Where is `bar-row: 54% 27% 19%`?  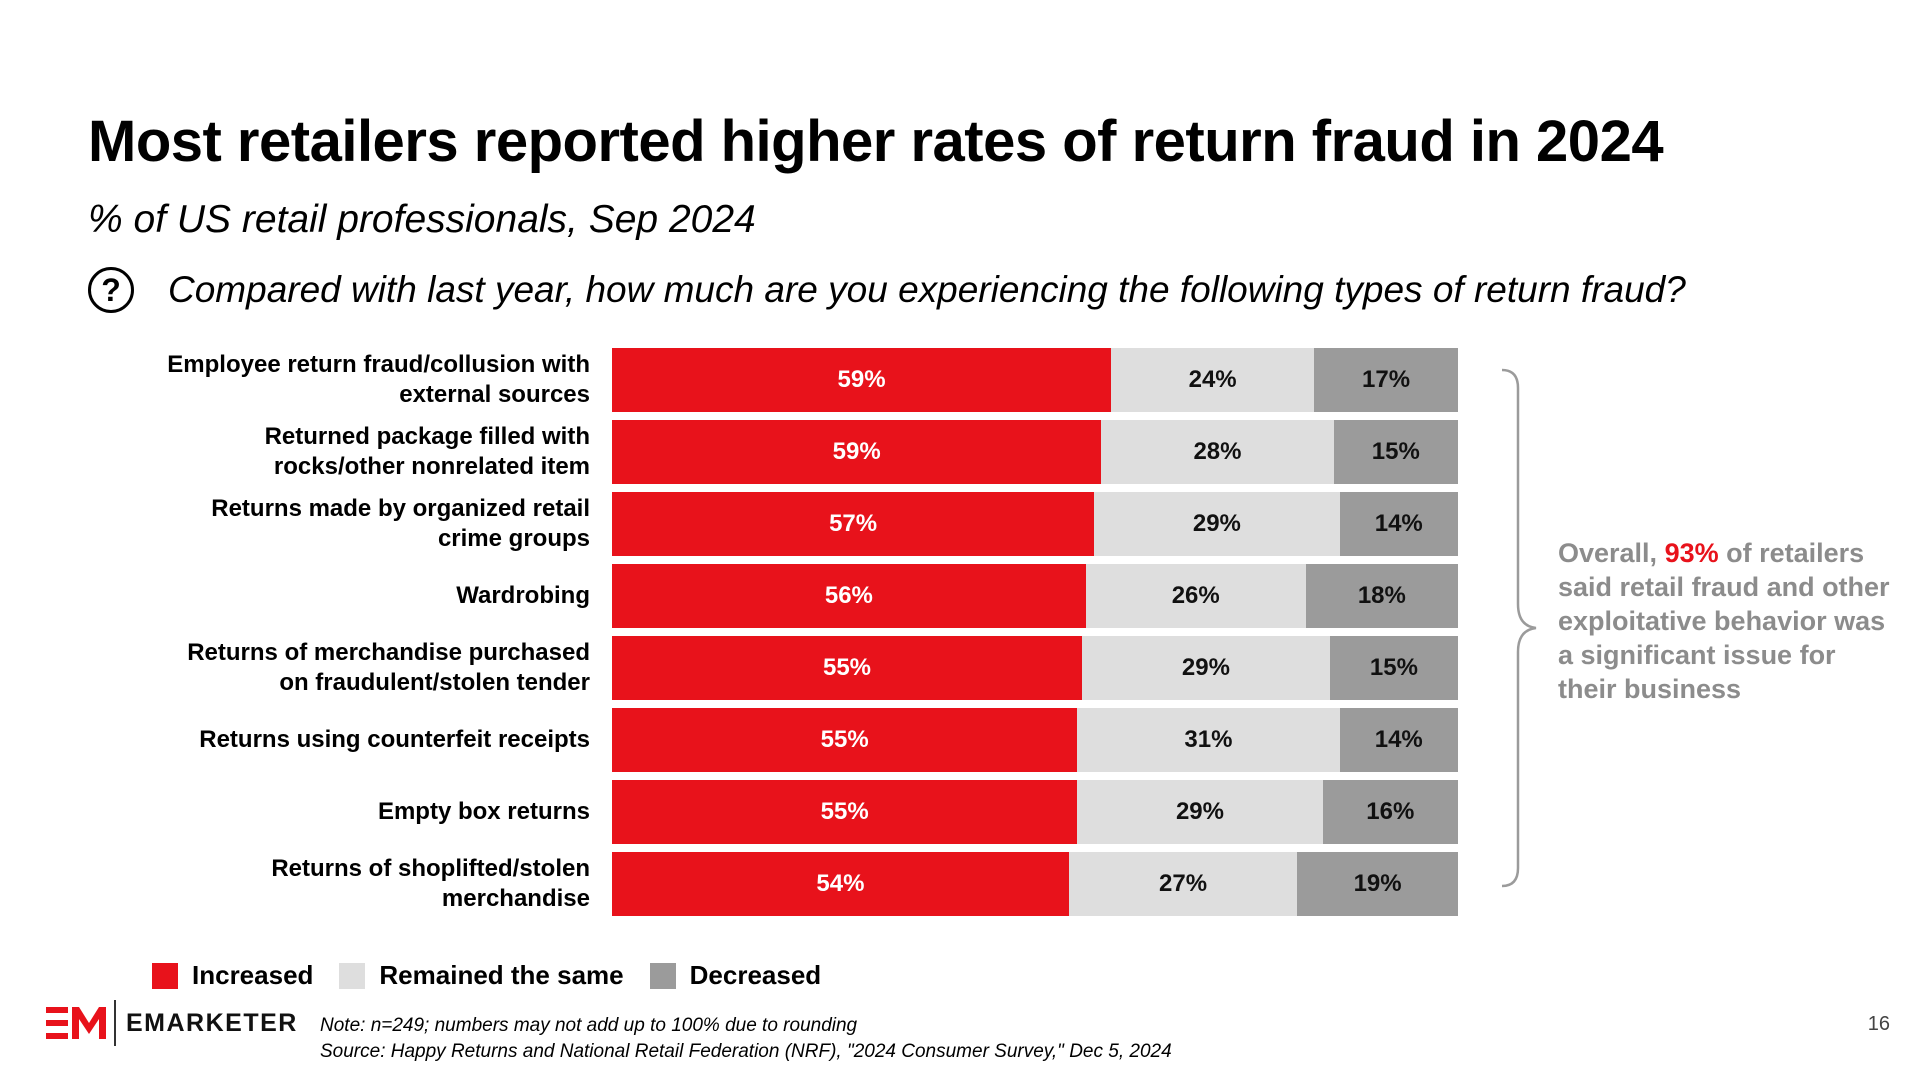
bar-row: 54% 27% 19% is located at coordinates (1035, 884).